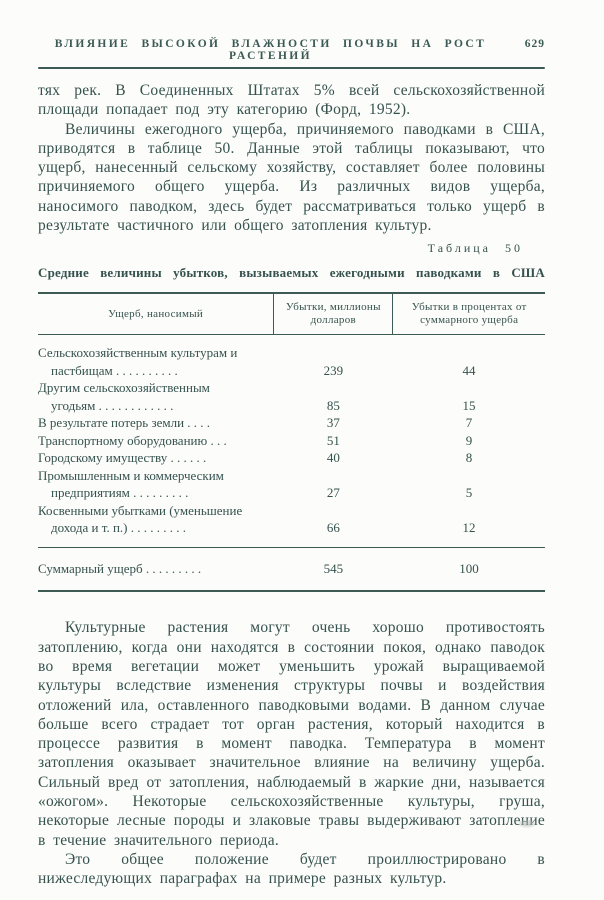 Image resolution: width=604 pixels, height=900 pixels. What do you see at coordinates (122, 458) in the screenshot?
I see `row-label: Городскому имуществу . . . . . .` at bounding box center [122, 458].